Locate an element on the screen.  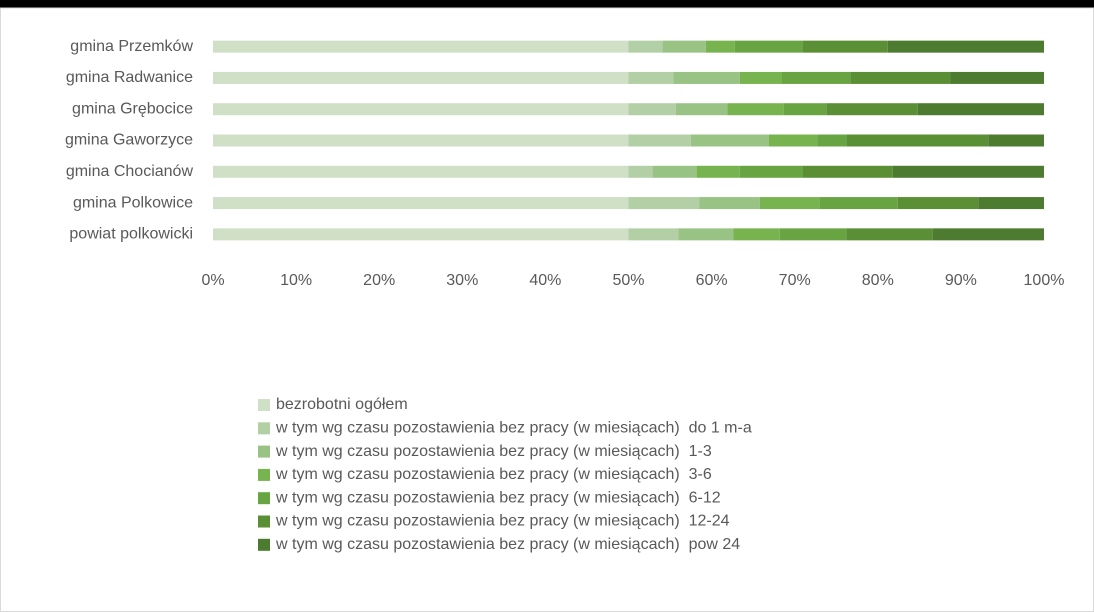
x-tick-label: 100% is located at coordinates (1044, 280).